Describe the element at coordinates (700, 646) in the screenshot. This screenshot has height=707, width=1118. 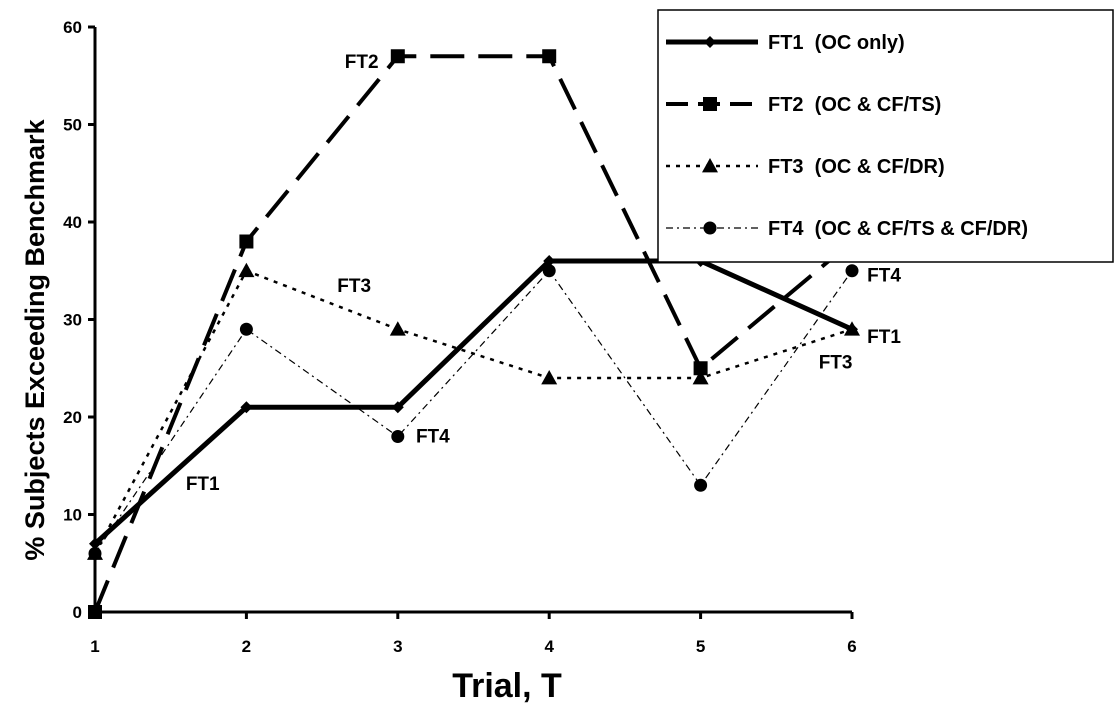
I see `x-tick-label: 5` at that location.